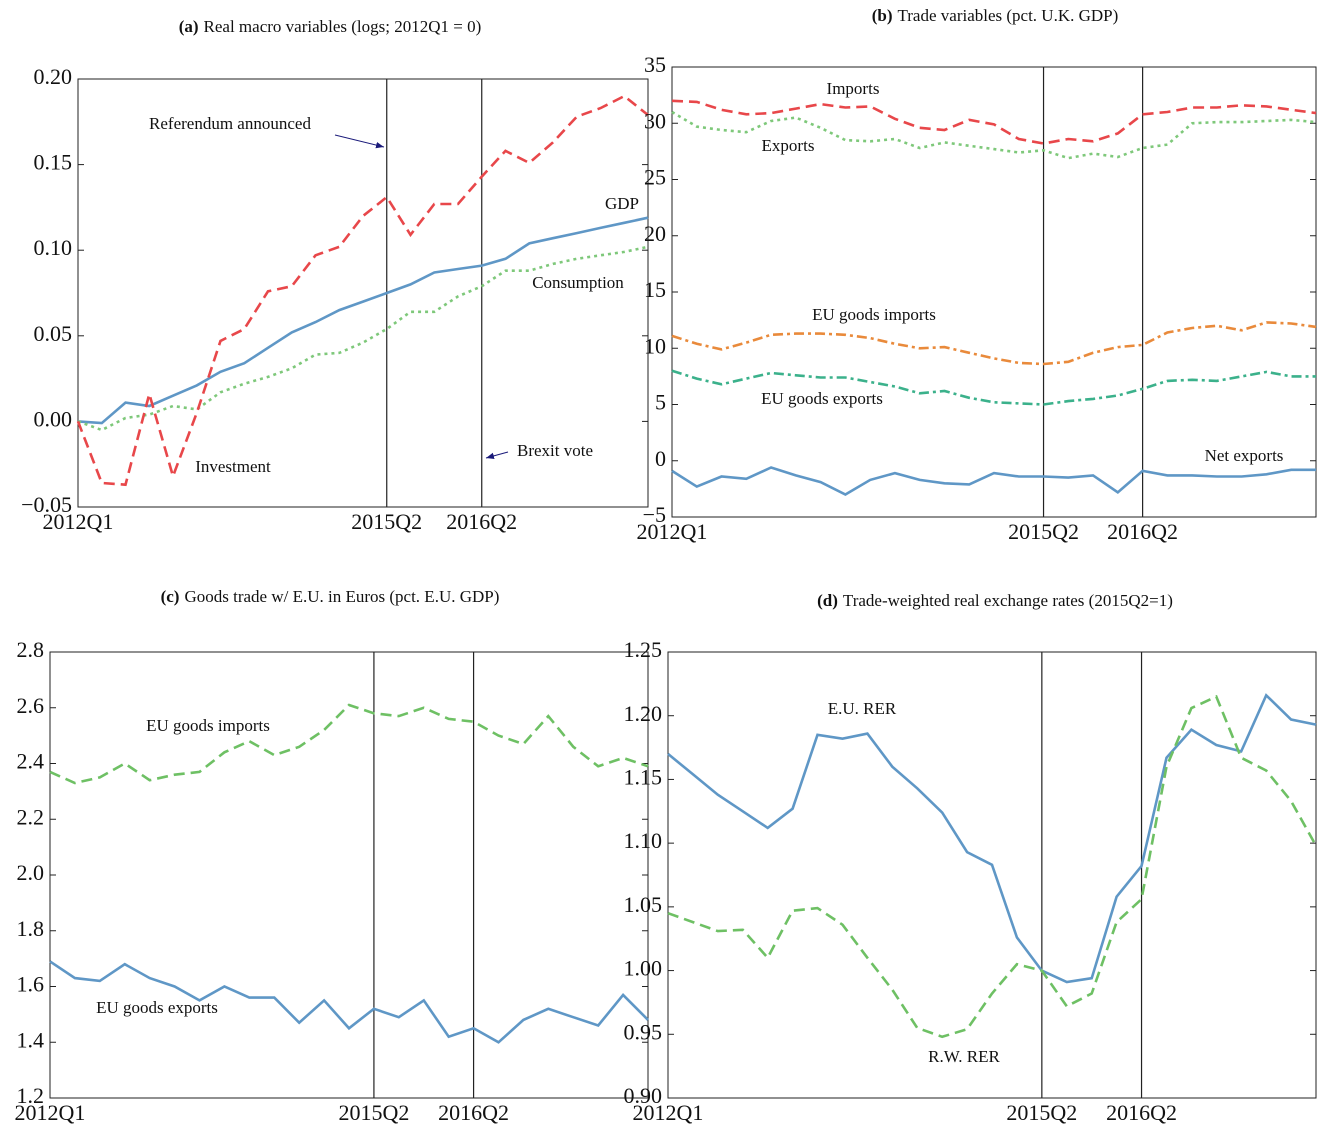 This screenshot has width=1326, height=1131. Describe the element at coordinates (643, 840) in the screenshot. I see `y-tick-label: 1.10` at that location.